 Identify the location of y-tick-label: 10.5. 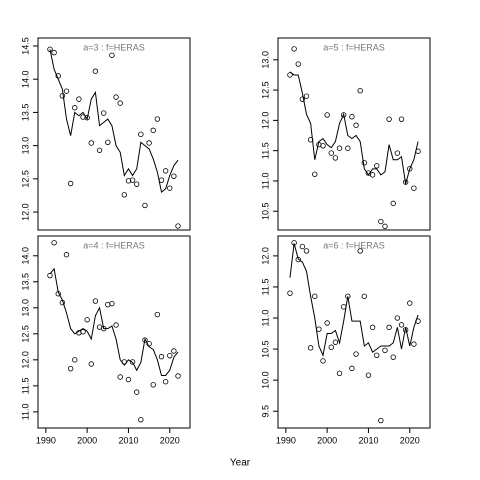
(265, 211).